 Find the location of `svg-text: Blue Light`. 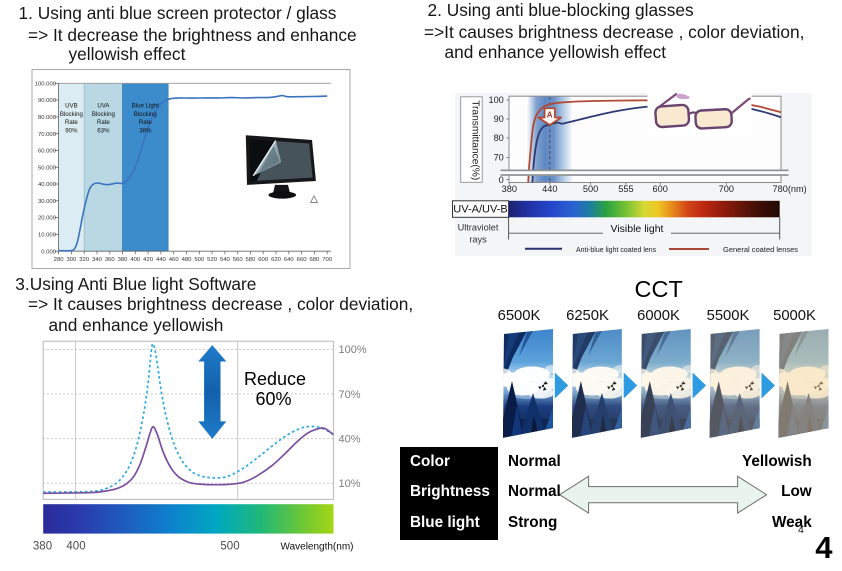

svg-text: Blue Light is located at coordinates (145, 106).